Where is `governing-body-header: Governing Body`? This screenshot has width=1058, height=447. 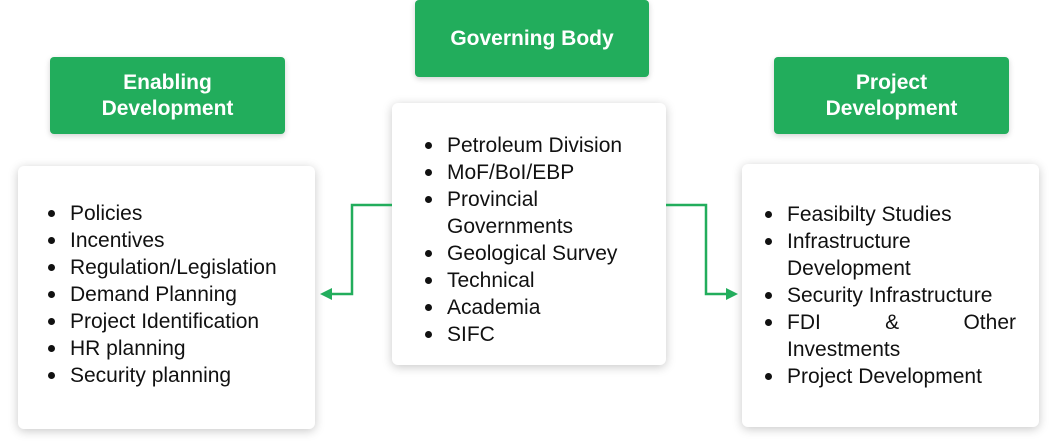 governing-body-header: Governing Body is located at coordinates (532, 38).